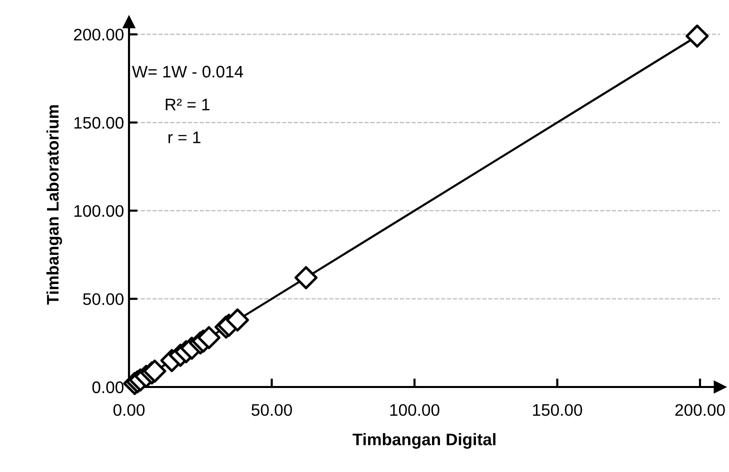 Image resolution: width=729 pixels, height=472 pixels. What do you see at coordinates (188, 72) in the screenshot?
I see `annotation: W= 1W - 0.014` at bounding box center [188, 72].